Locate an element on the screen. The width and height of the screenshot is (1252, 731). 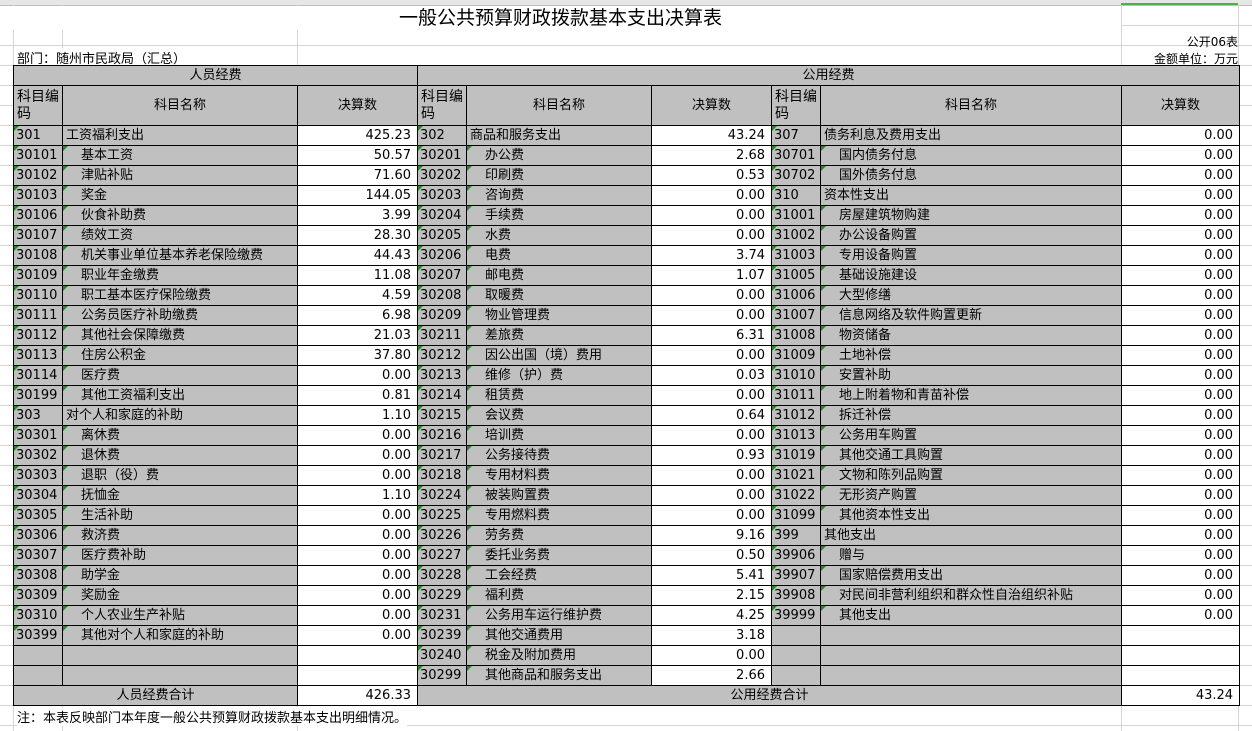
subject-code-cell: 31021 is located at coordinates (796, 475).